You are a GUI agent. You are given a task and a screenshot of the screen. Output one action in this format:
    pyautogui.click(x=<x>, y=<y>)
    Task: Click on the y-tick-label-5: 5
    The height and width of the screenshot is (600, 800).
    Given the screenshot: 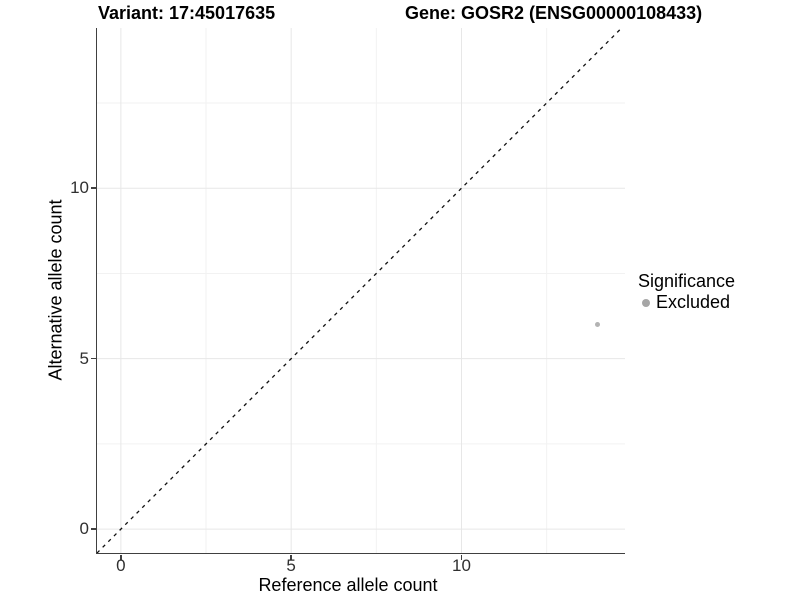 What is the action you would take?
    pyautogui.click(x=84, y=358)
    